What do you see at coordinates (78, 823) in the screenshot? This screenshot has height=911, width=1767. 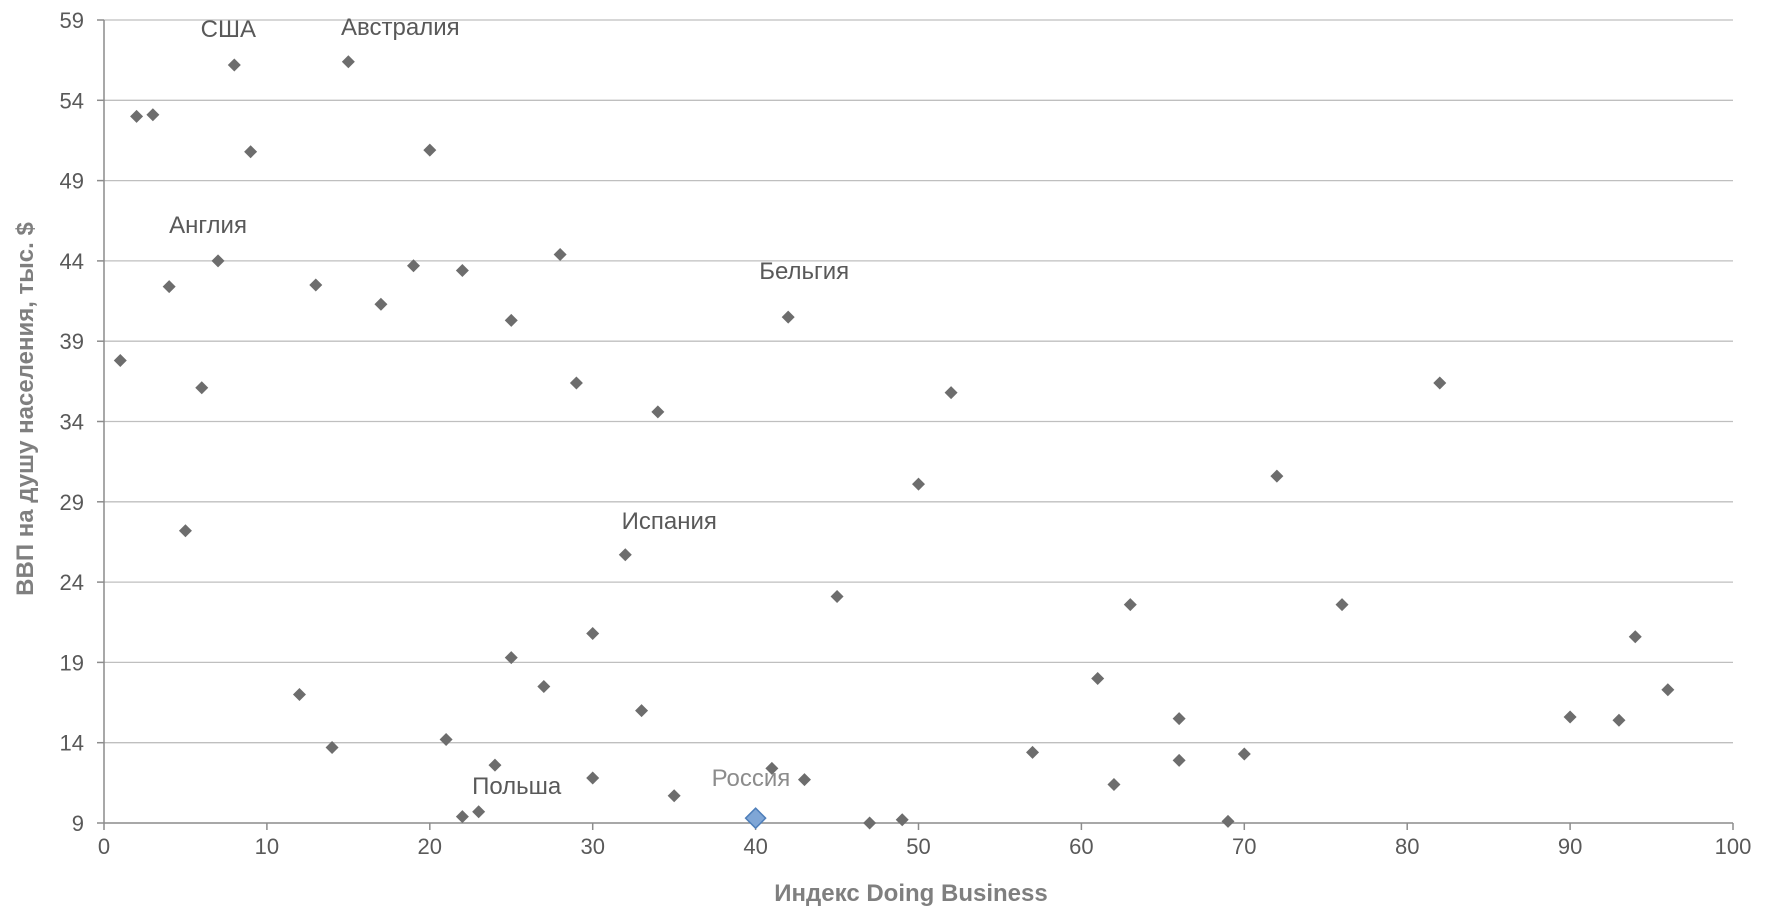 I see `y-tick-label: 9` at bounding box center [78, 823].